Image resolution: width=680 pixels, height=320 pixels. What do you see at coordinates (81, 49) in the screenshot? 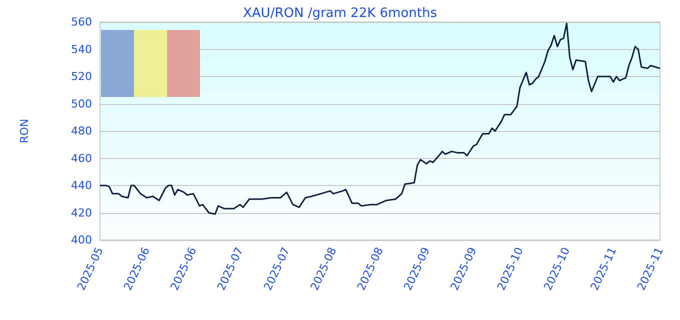
I see `y-tick-label: 540` at bounding box center [81, 49].